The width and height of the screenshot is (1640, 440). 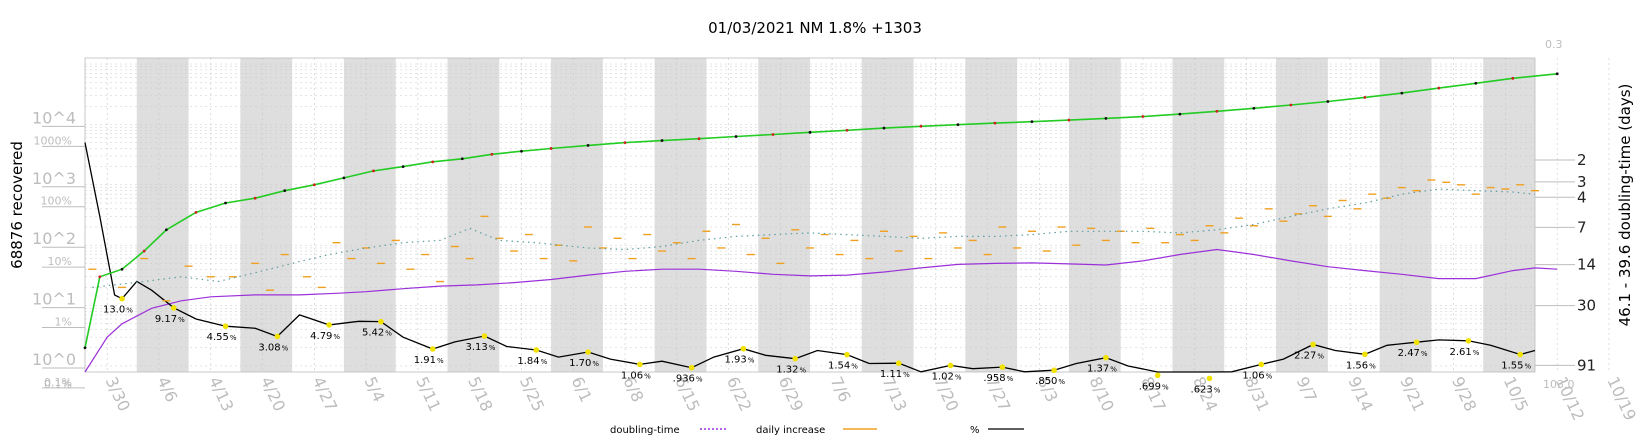 What do you see at coordinates (791, 370) in the screenshot?
I see `annotation-label-13: 1.32%` at bounding box center [791, 370].